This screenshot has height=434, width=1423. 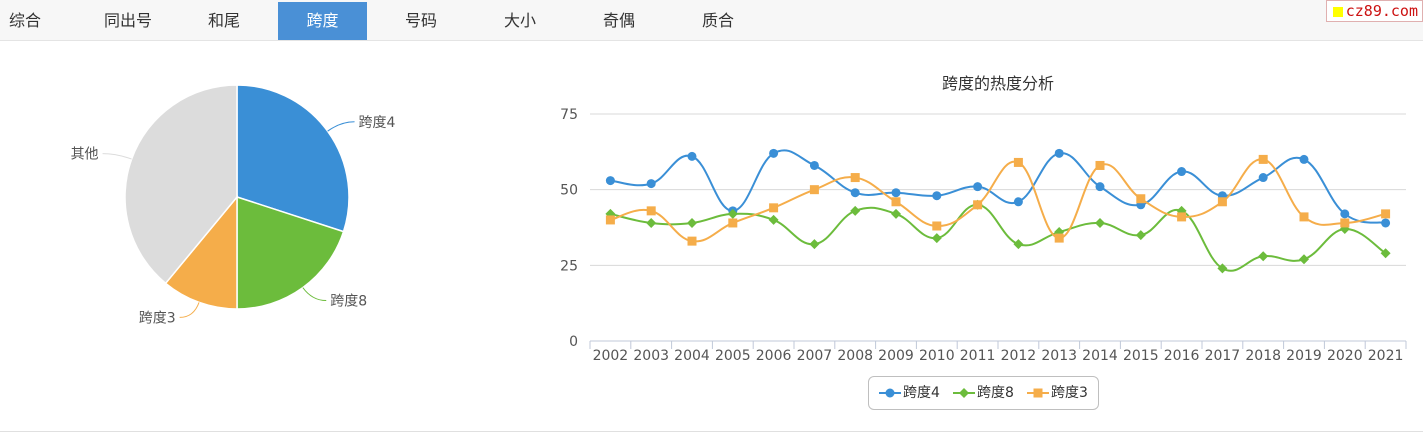 I want to click on logo-square-icon, so click(x=1337, y=12).